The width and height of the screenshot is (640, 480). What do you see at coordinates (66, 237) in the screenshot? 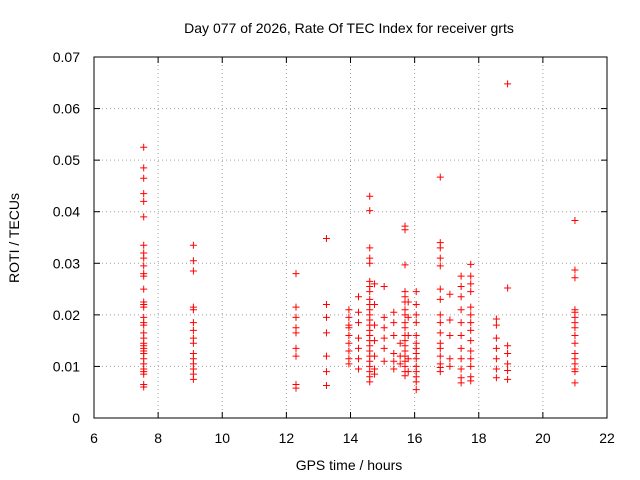
I see `y-tick-labels: 0 0.01 0.02 0.03 0.04 0.05 0.06 0.07` at bounding box center [66, 237].